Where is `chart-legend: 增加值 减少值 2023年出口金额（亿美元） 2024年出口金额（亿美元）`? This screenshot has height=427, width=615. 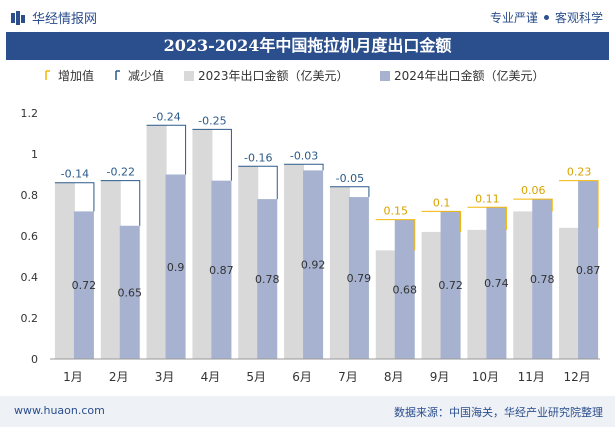
chart-legend: 增加值 减少值 2023年出口金额（亿美元） 2024年出口金额（亿美元） is located at coordinates (295, 75).